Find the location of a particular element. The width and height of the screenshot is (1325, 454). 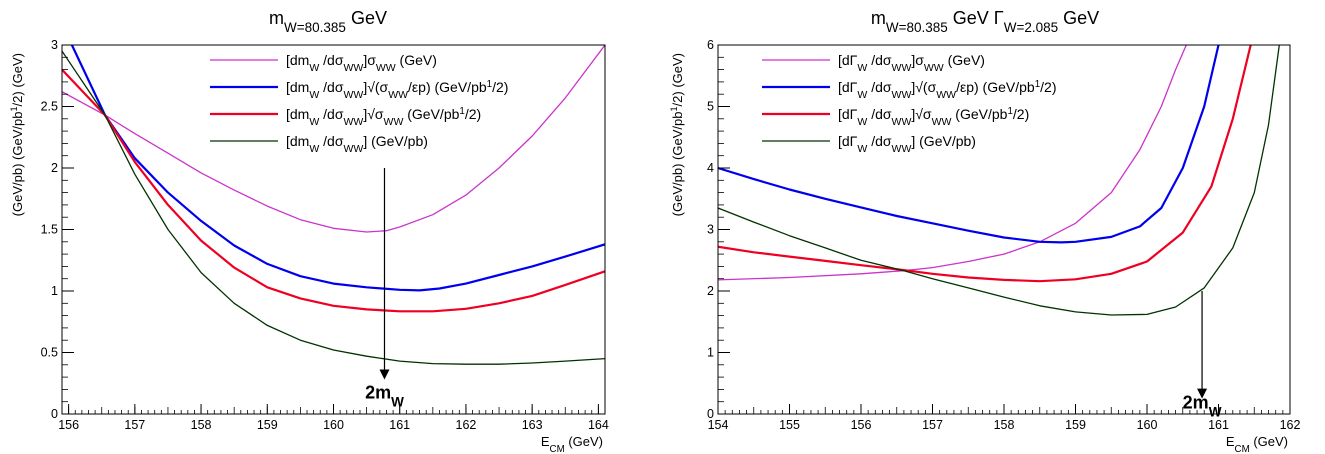

legend-entry: [dmW /dσWW]√(σWW/εp) (GeV/pb1/2) is located at coordinates (397, 90).